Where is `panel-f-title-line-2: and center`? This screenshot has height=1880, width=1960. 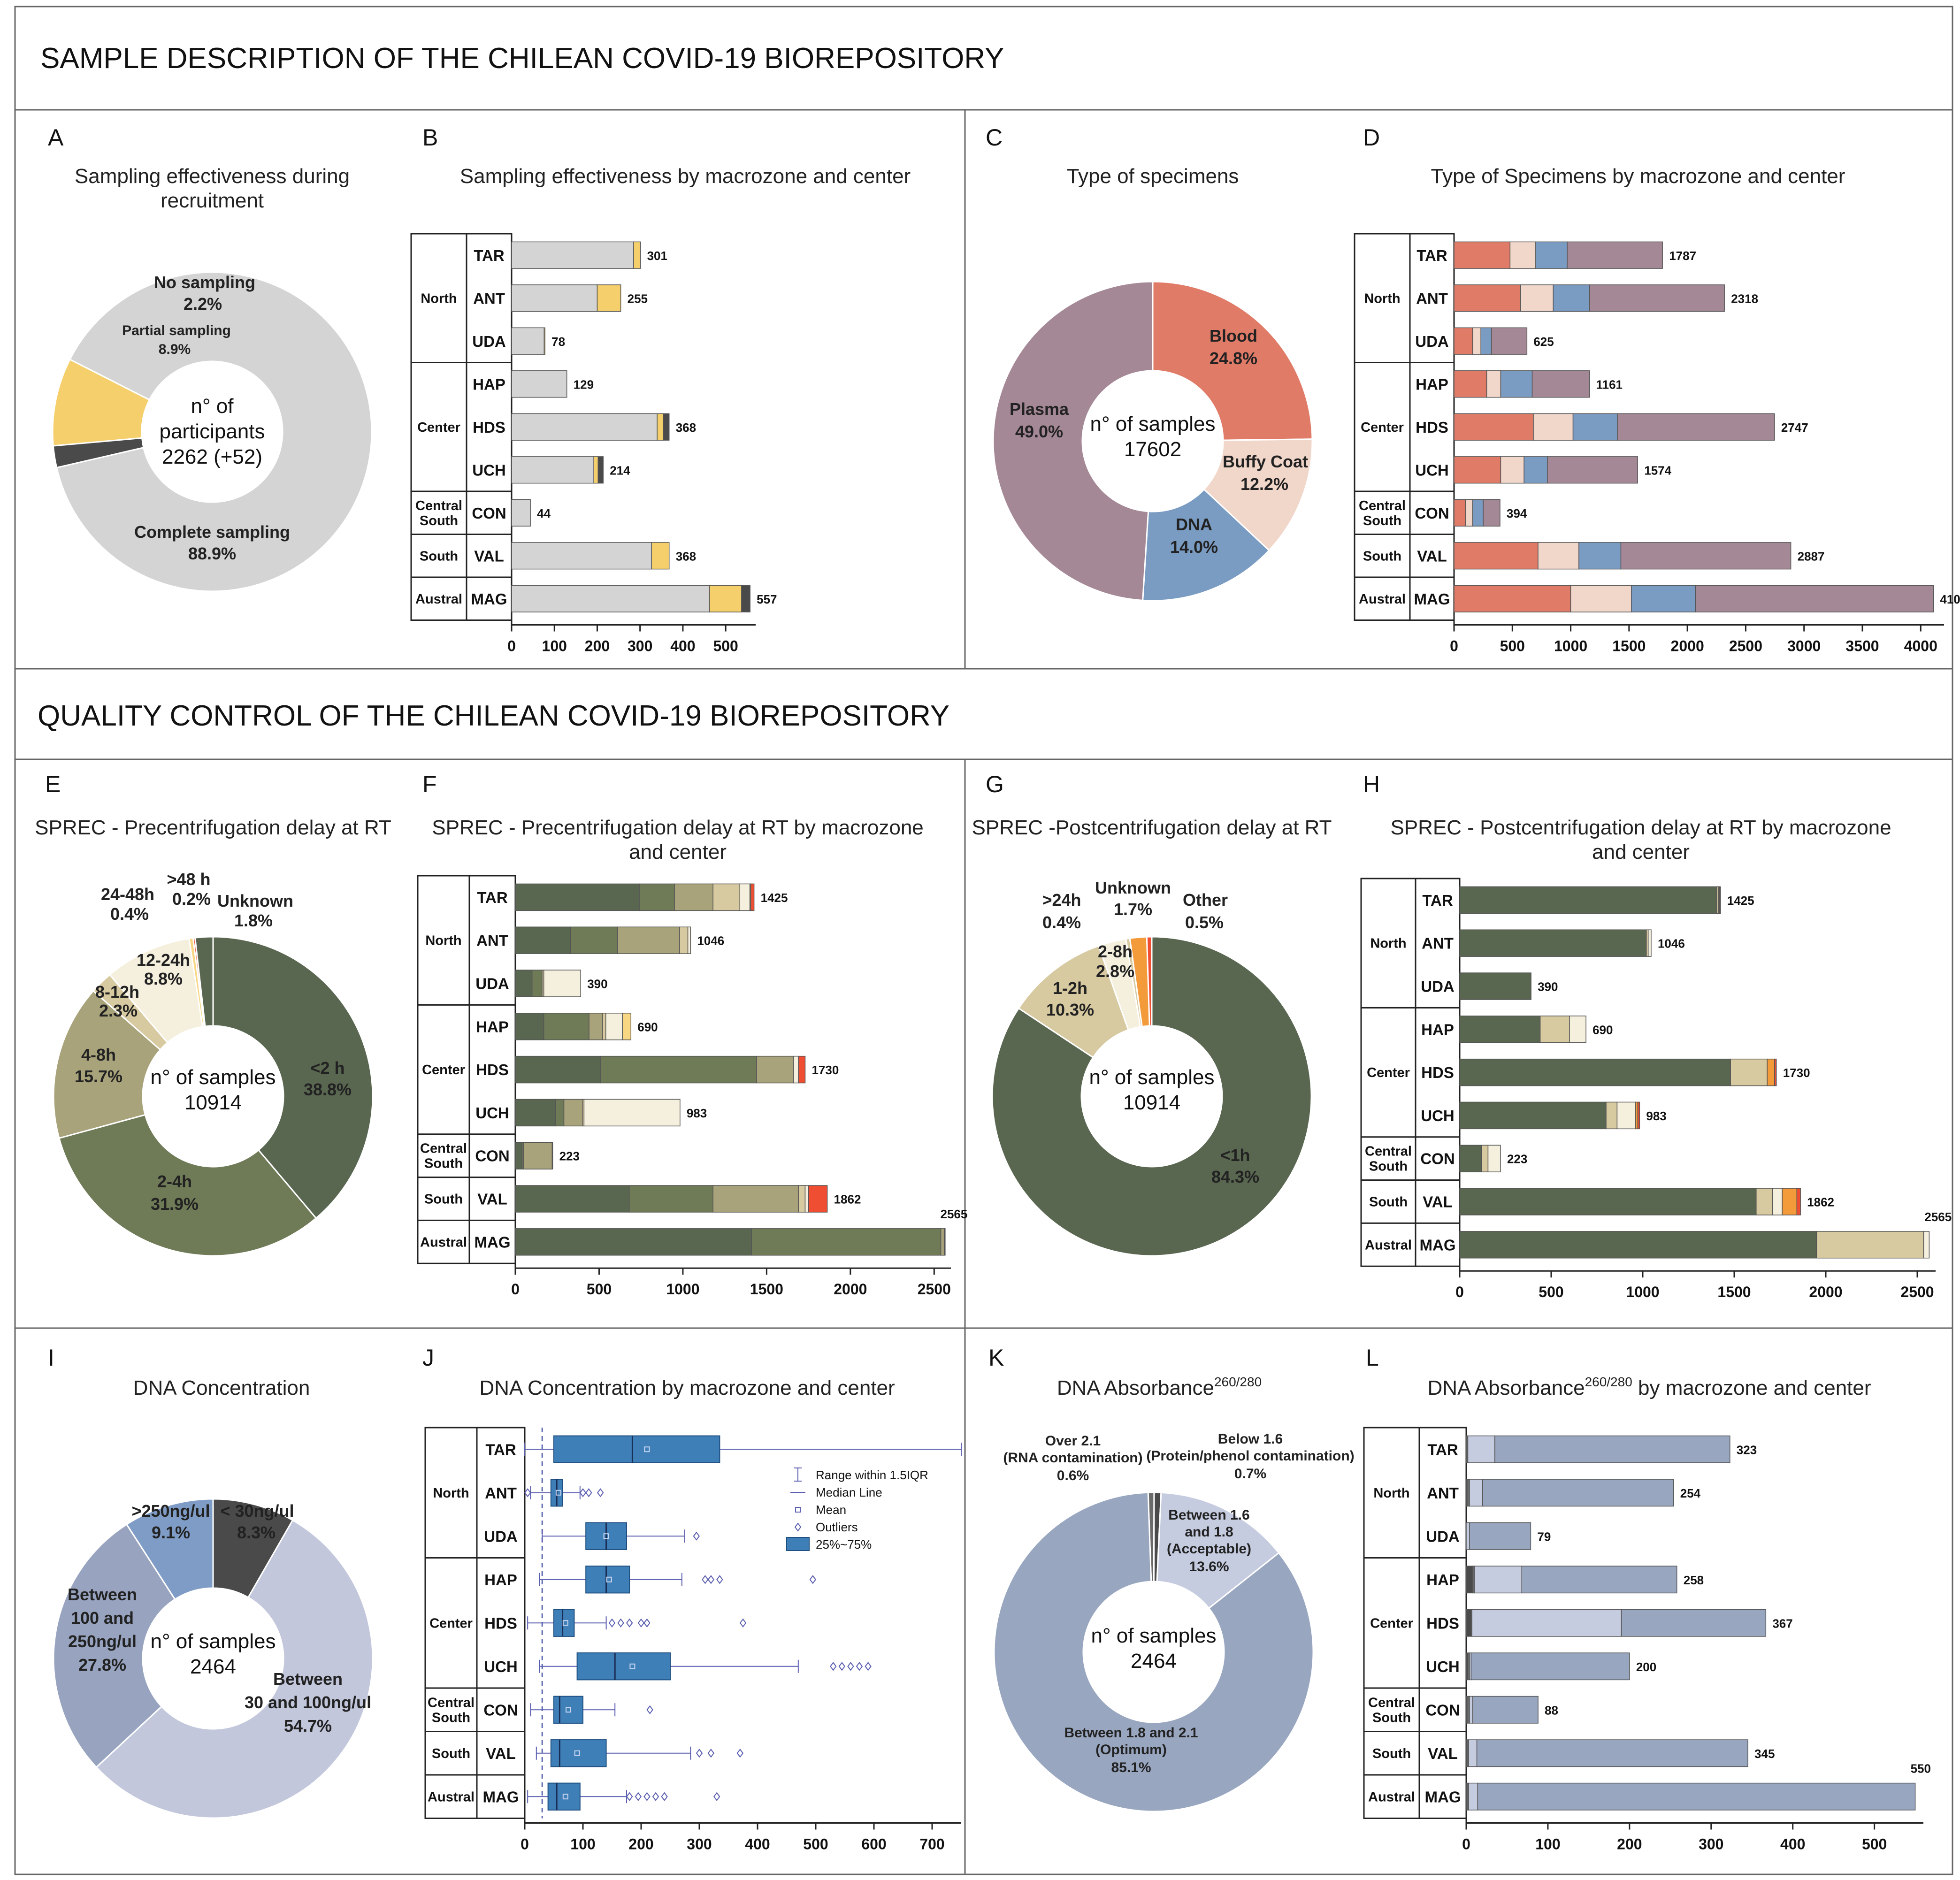 panel-f-title-line-2: and center is located at coordinates (678, 852).